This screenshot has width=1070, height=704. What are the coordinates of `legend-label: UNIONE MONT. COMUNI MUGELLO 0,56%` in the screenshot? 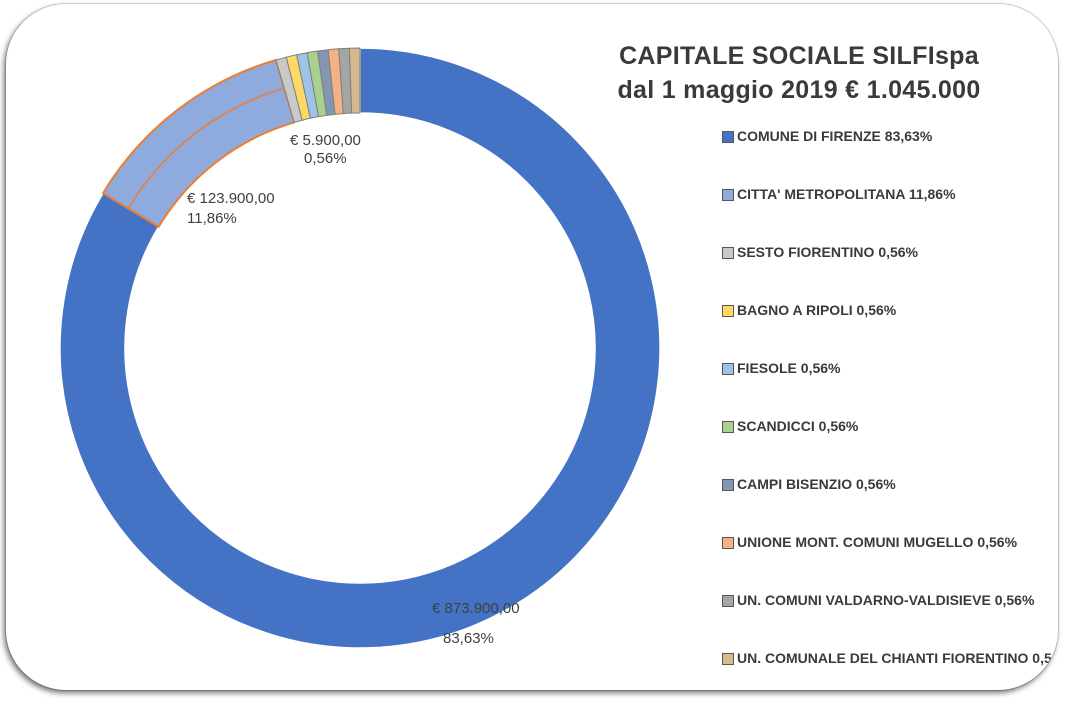 It's located at (877, 542).